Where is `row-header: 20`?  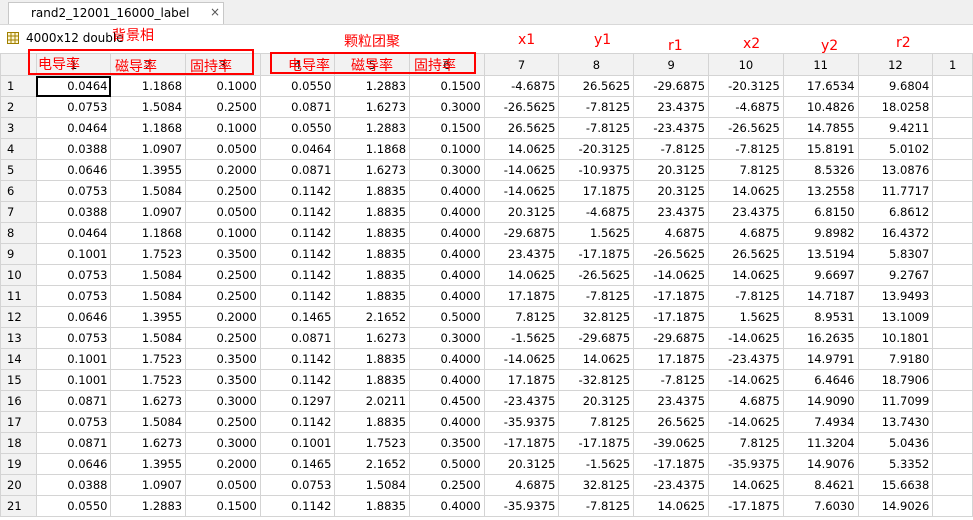 row-header: 20 is located at coordinates (18, 485).